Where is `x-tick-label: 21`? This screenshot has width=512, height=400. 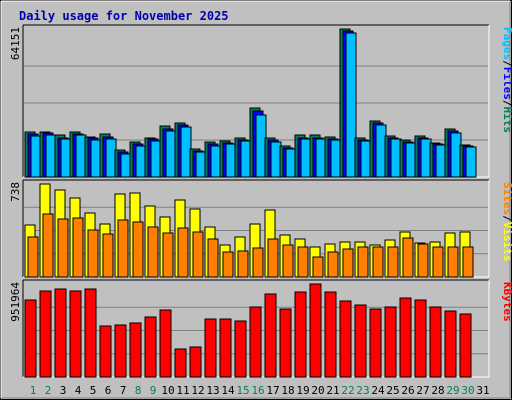
x-tick-label: 21 is located at coordinates (332, 390).